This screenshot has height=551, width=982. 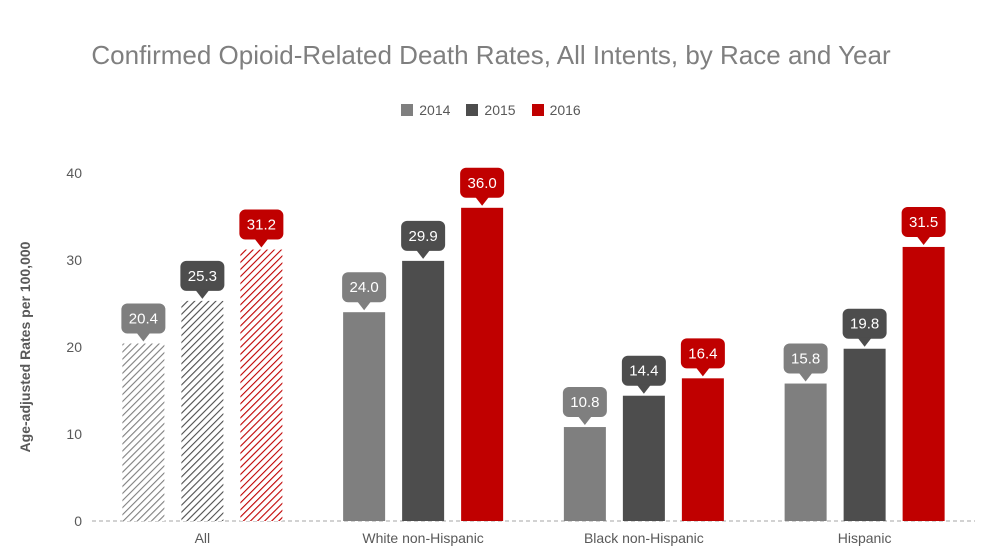 I want to click on legend-item-2015: 2015, so click(x=491, y=110).